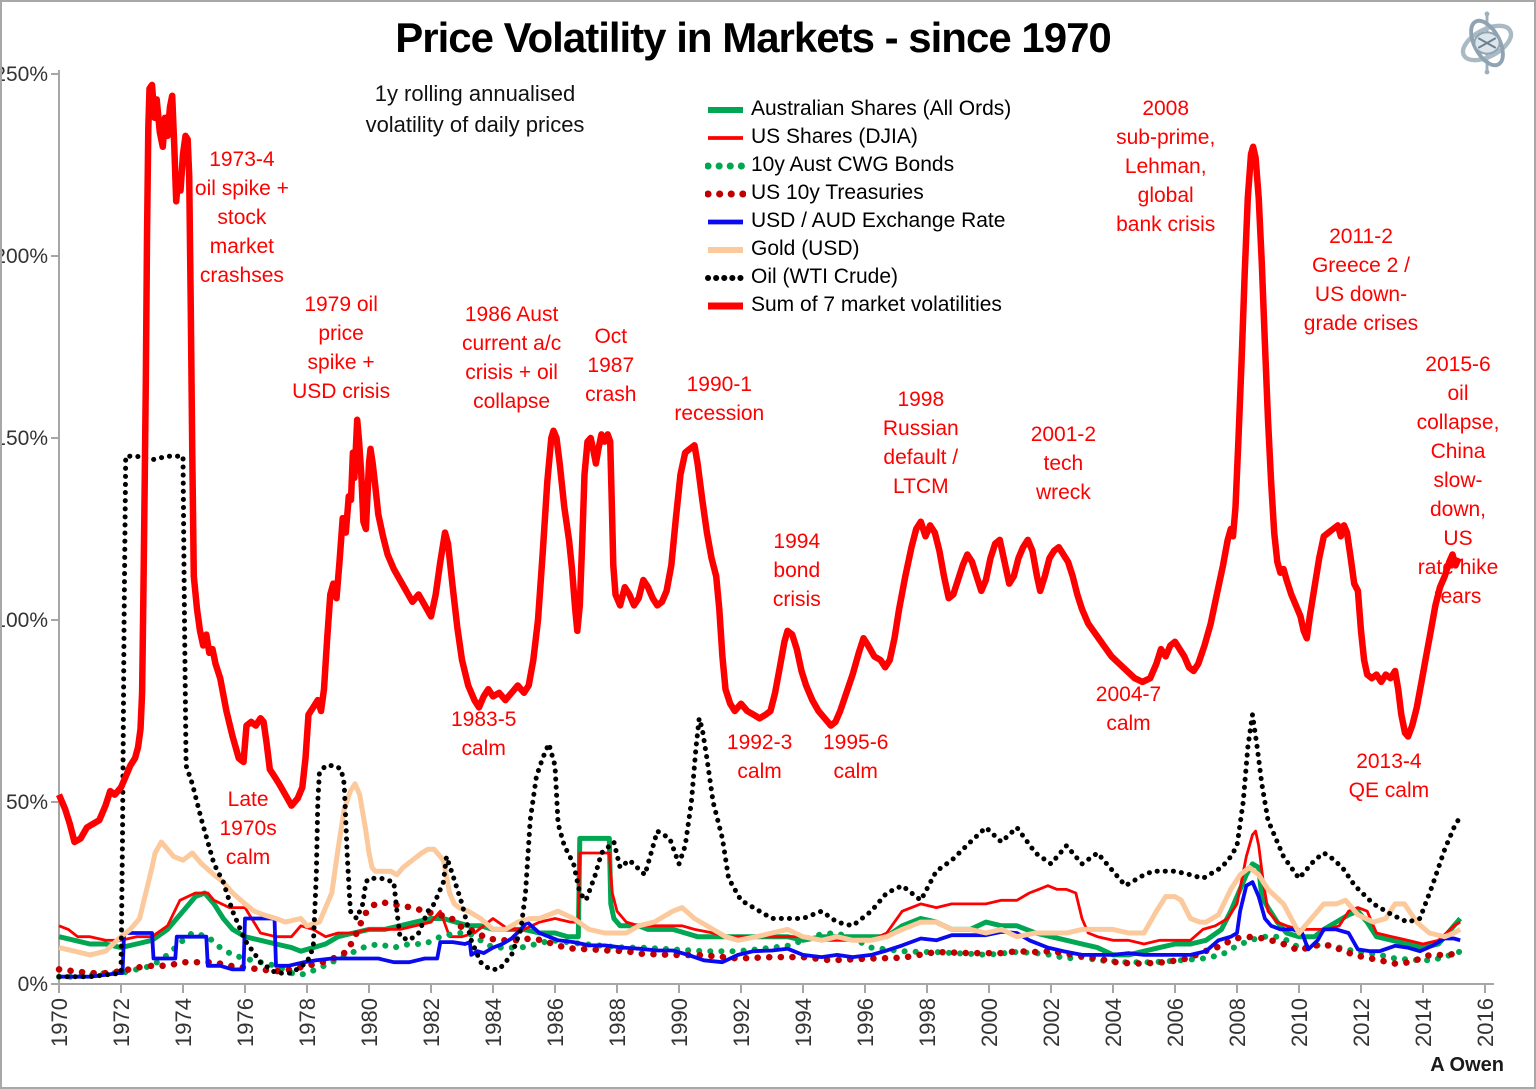  I want to click on legend-item: US 10y Treasuries, so click(857, 193).